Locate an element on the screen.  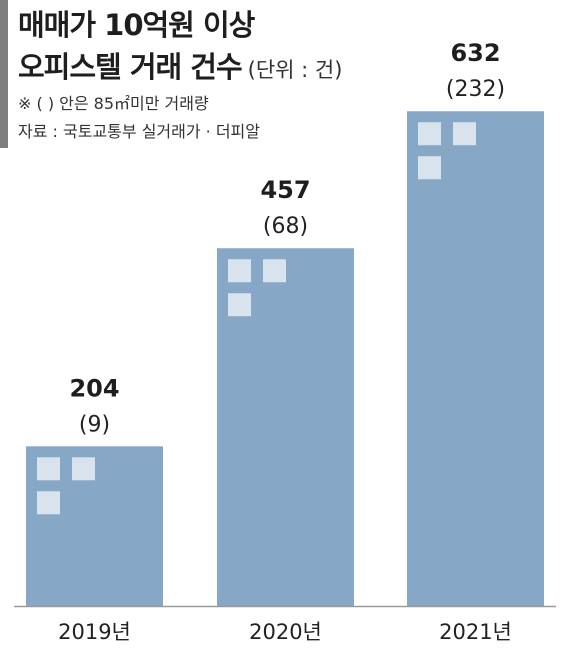
source-note: 자료 : 국토교통부 실거래가 · 더피알 is located at coordinates (139, 131).